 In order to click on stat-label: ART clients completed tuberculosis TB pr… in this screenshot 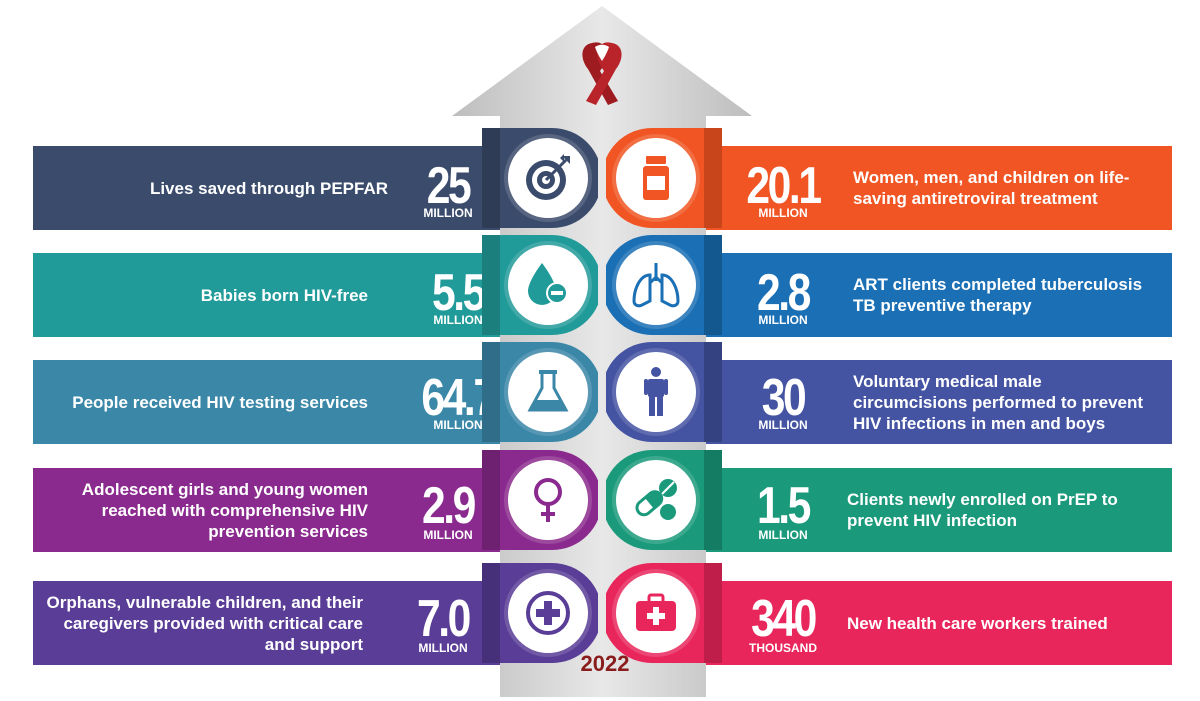, I will do `click(998, 295)`.